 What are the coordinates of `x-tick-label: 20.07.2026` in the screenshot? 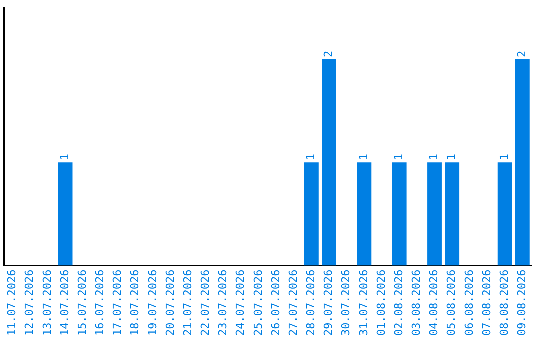 It's located at (170, 303).